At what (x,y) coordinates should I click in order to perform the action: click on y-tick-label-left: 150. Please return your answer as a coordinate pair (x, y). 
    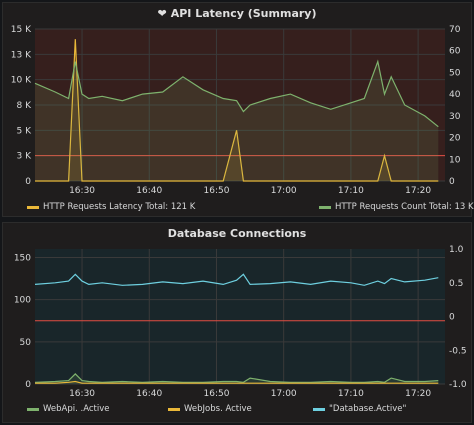
    Looking at the image, I should click on (22, 258).